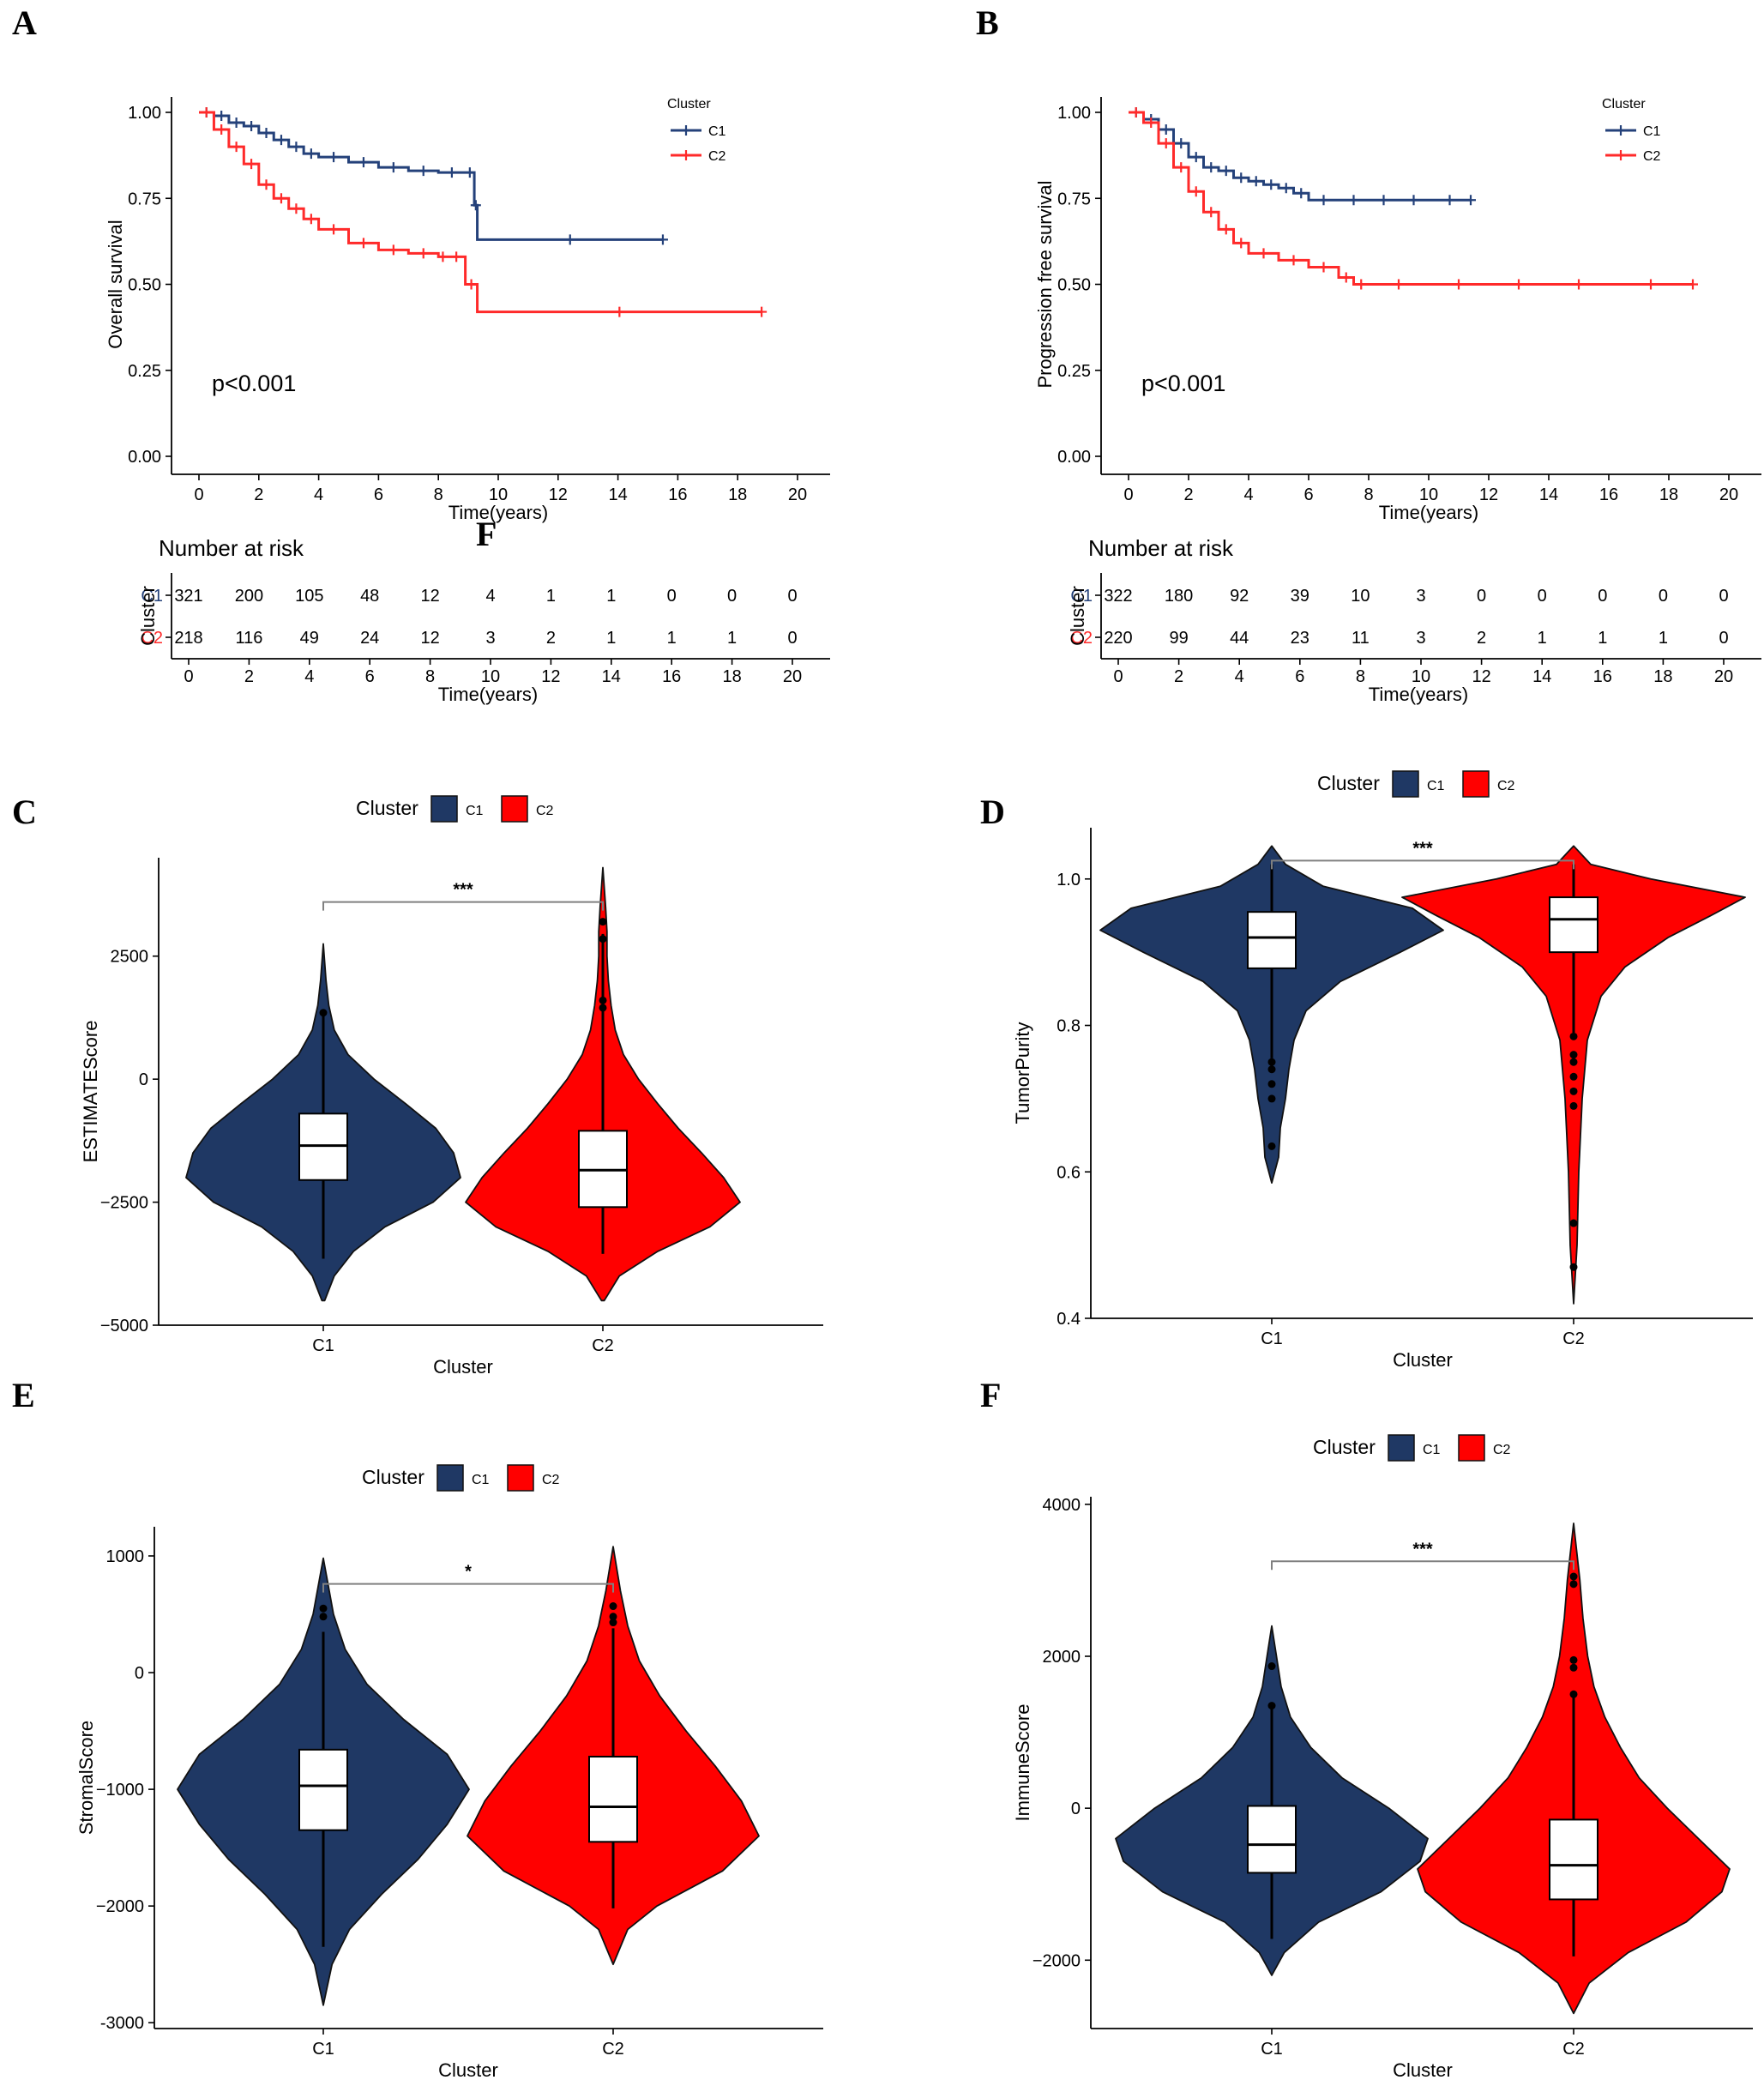  I want to click on risk-x-tick-label: 18, so click(1662, 676).